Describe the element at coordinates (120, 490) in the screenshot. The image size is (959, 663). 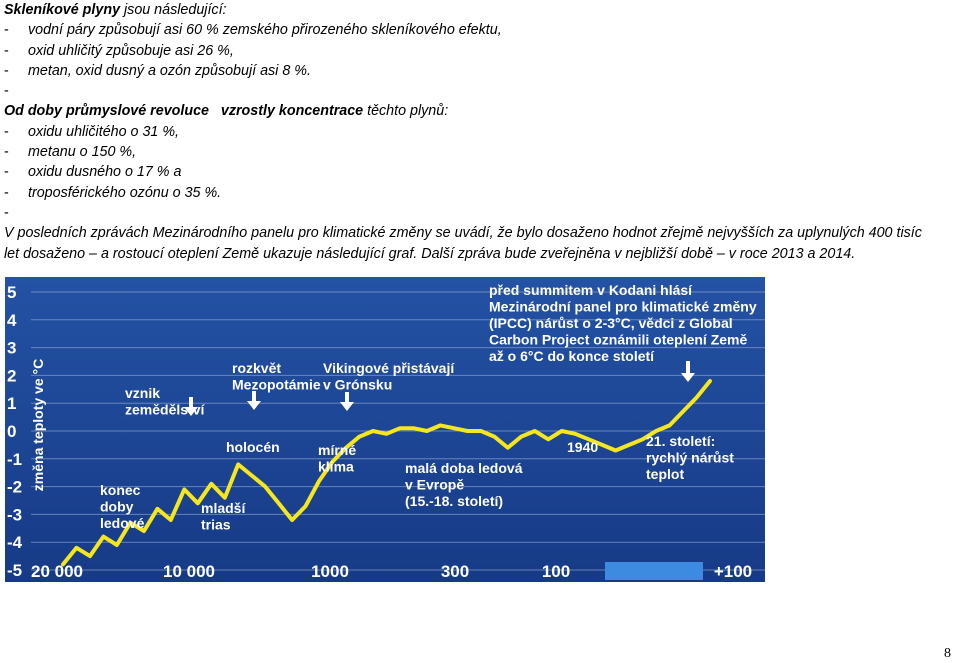
I see `annotation-konec: konec` at that location.